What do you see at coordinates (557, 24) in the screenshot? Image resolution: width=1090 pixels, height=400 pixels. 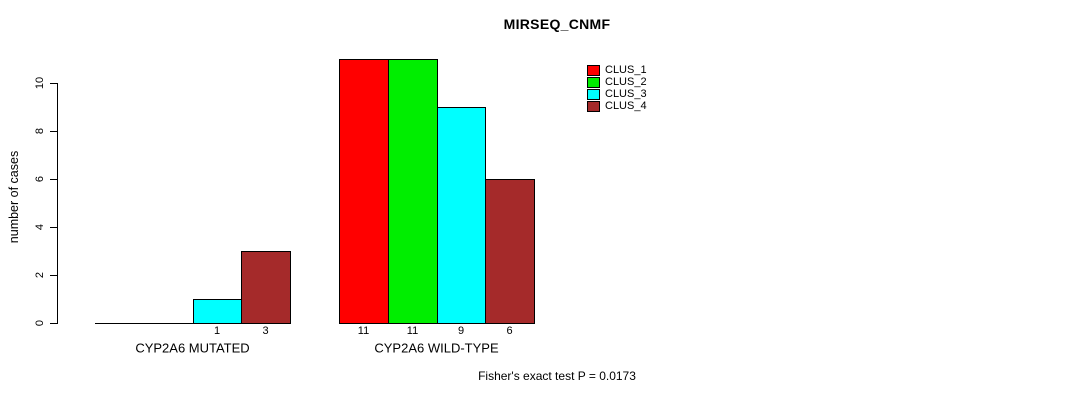 I see `chart-title: MIRSEQ_CNMF` at bounding box center [557, 24].